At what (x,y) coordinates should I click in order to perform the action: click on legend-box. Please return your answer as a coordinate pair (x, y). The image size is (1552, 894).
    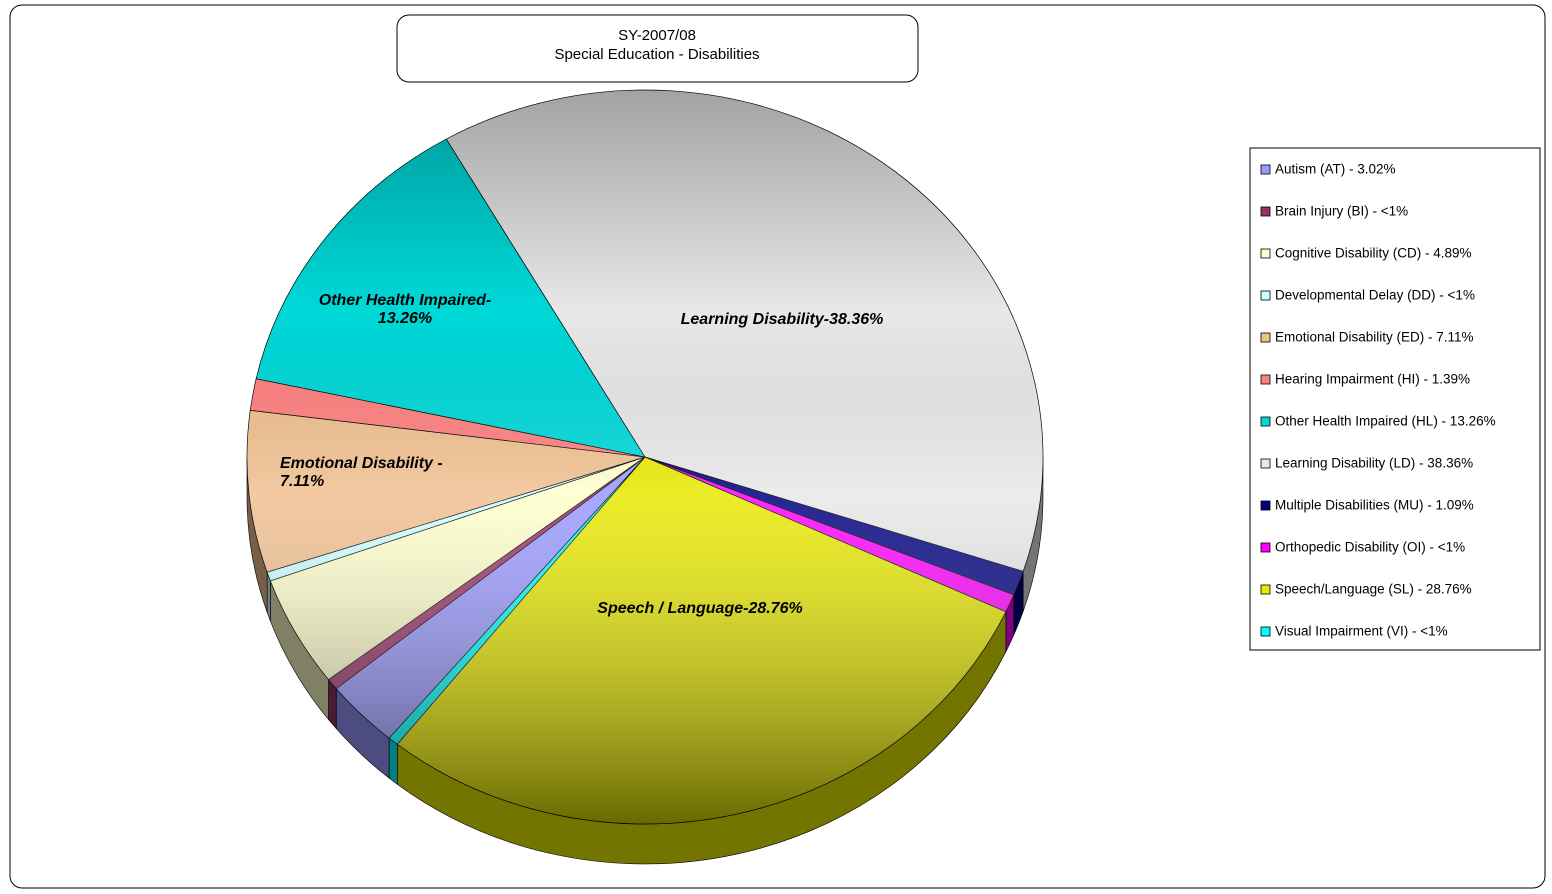
    Looking at the image, I should click on (1395, 399).